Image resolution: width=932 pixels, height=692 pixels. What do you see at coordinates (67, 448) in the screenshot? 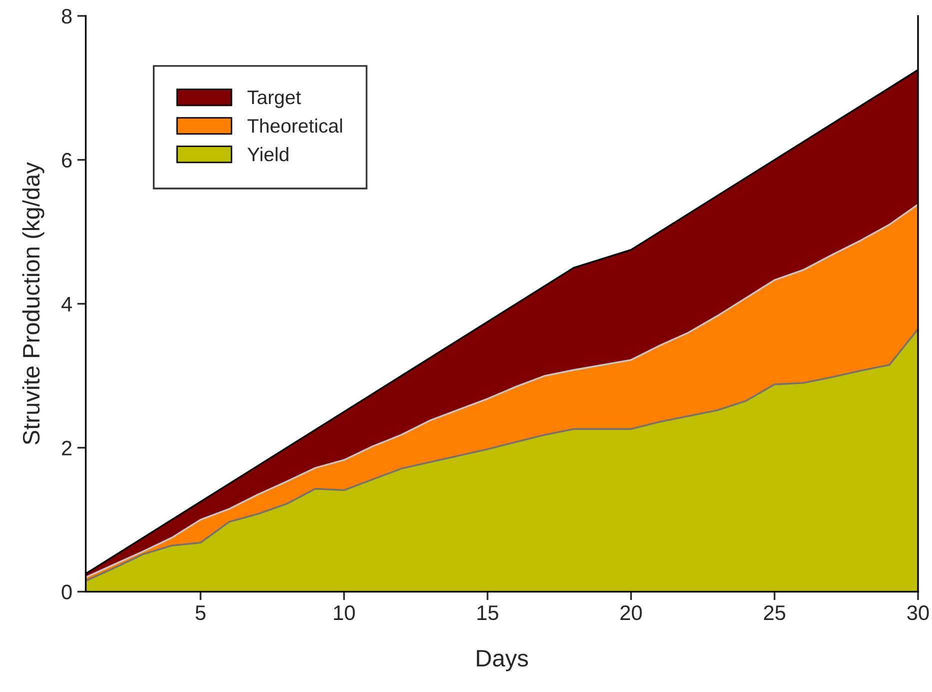
I see `y-tick-label: 2` at bounding box center [67, 448].